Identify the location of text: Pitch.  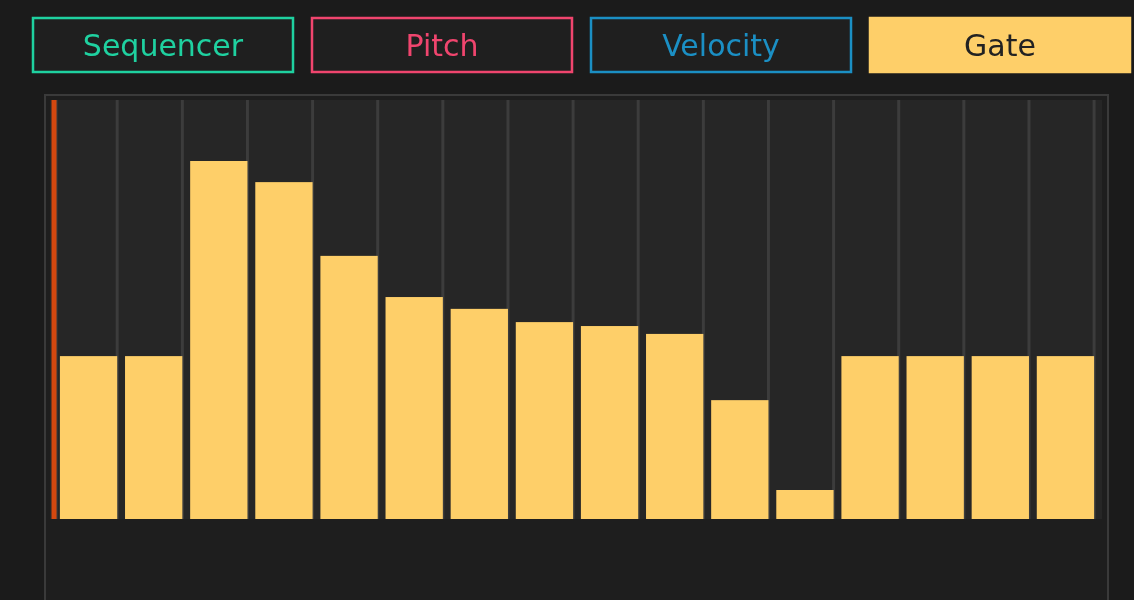
(442, 45).